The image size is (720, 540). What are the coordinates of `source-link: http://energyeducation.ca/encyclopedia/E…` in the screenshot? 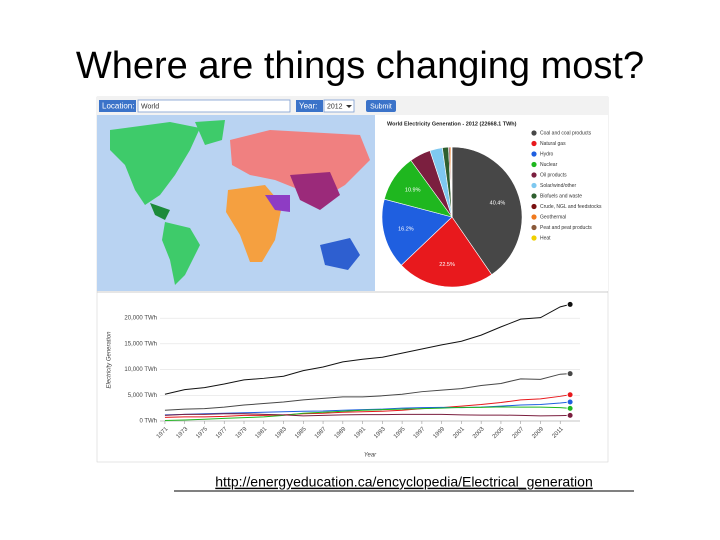 It's located at (403, 482).